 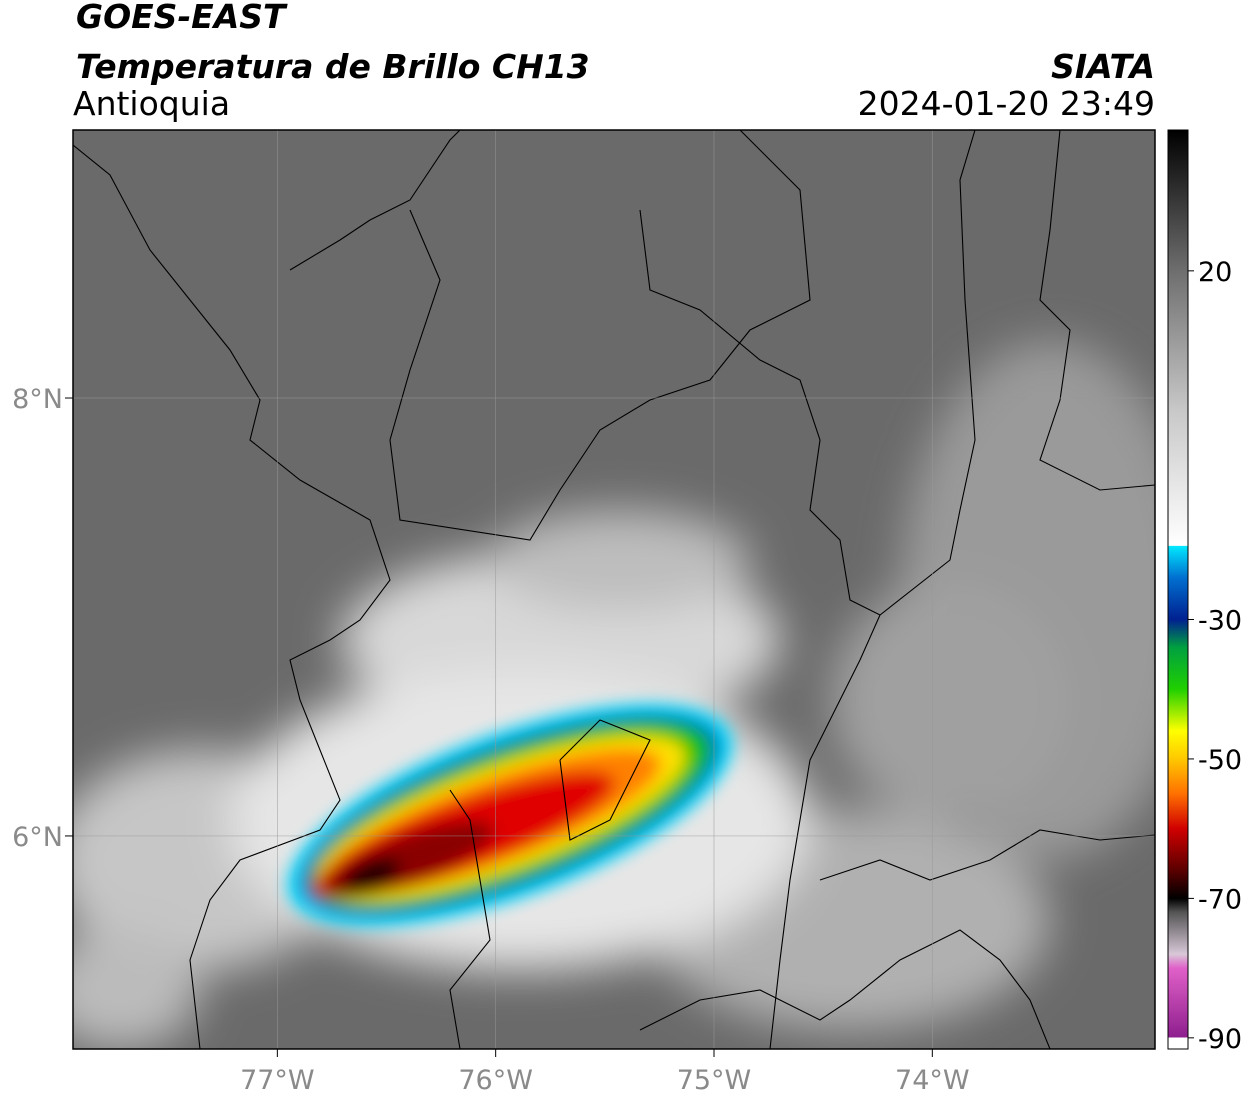 What do you see at coordinates (37, 837) in the screenshot?
I see `y-tick-label: 6°N` at bounding box center [37, 837].